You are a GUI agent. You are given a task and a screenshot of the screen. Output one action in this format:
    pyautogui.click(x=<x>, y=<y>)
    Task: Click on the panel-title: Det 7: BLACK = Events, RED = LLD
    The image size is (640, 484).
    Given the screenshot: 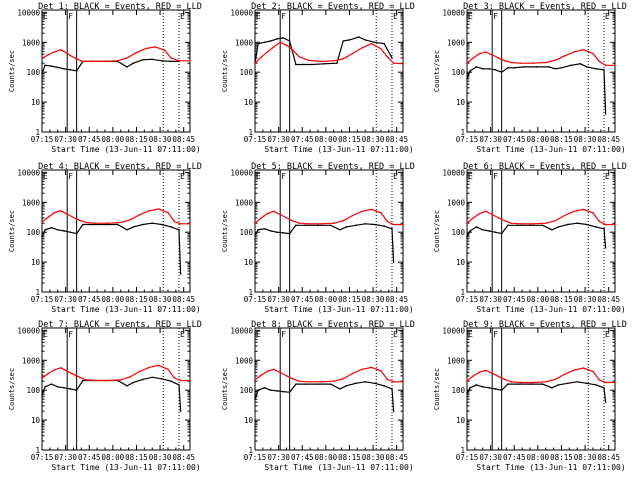 What is the action you would take?
    pyautogui.click(x=120, y=325)
    